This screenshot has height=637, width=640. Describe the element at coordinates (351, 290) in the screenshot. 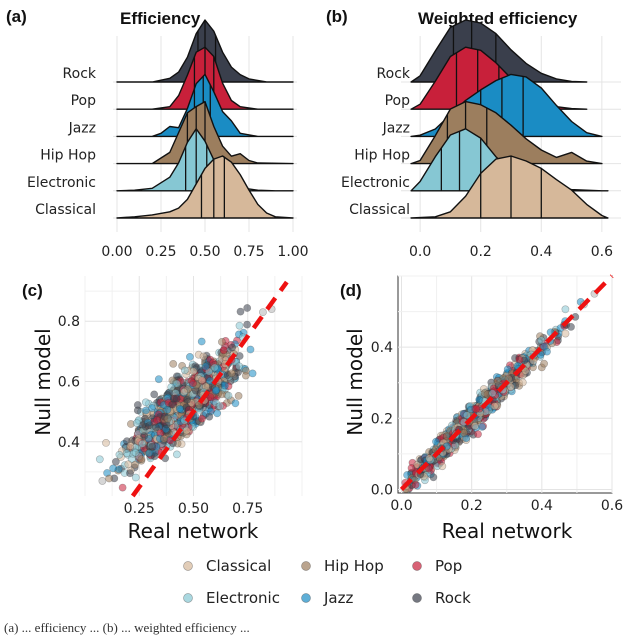

I see `panel-label-d: (d)` at that location.